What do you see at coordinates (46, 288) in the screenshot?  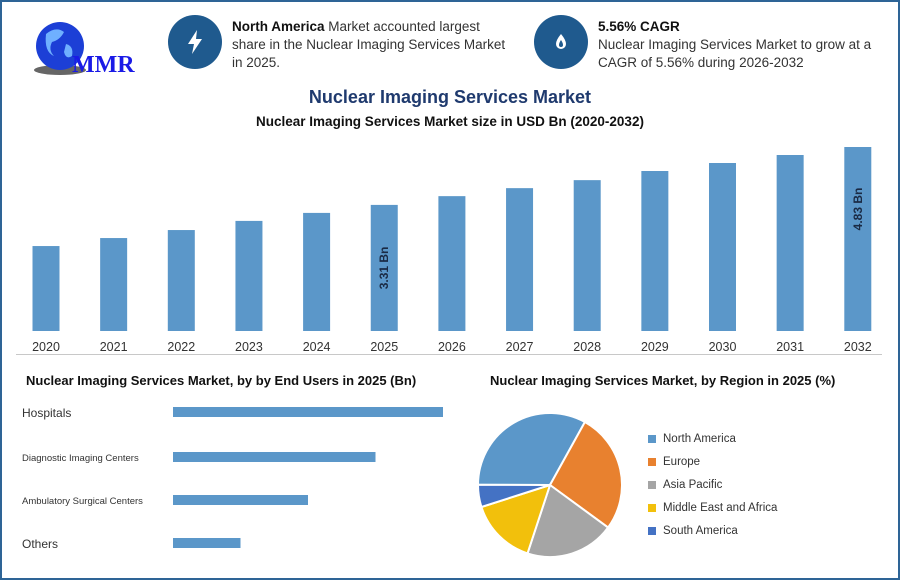 I see `bar-2020` at bounding box center [46, 288].